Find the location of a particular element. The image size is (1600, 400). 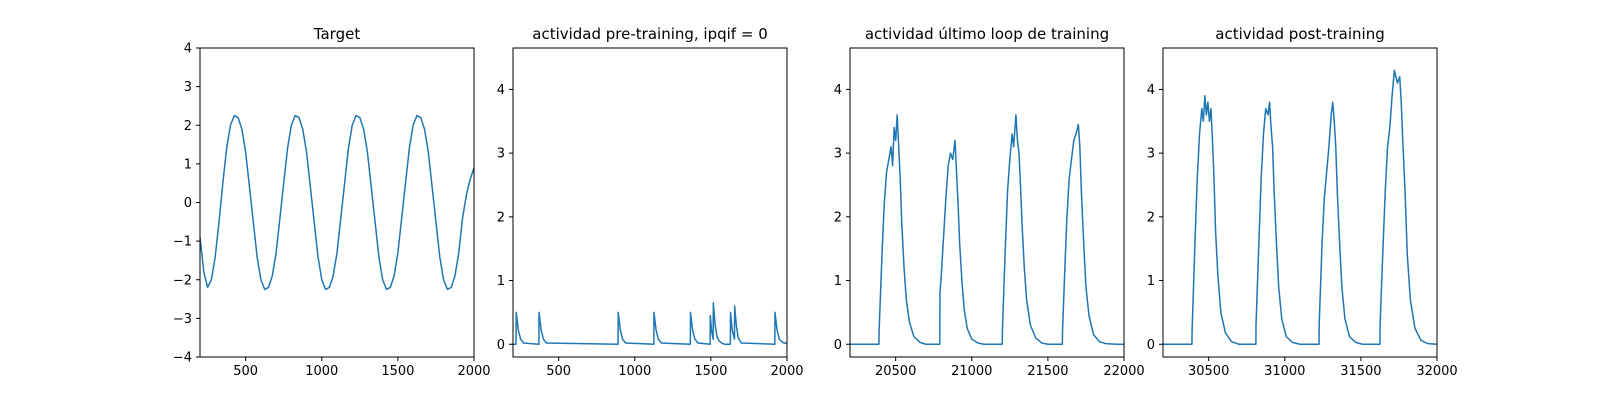

y-tick-label: −2 is located at coordinates (182, 280).